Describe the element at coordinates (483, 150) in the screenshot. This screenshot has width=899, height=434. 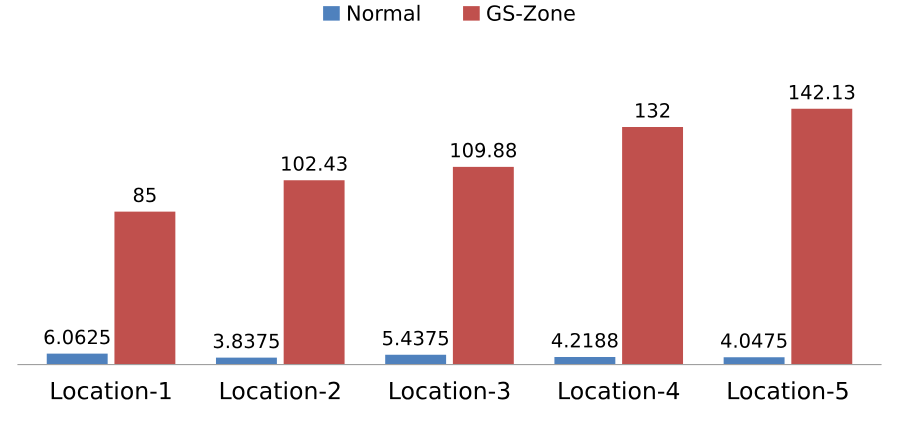
I see `data-label: 109.88` at that location.